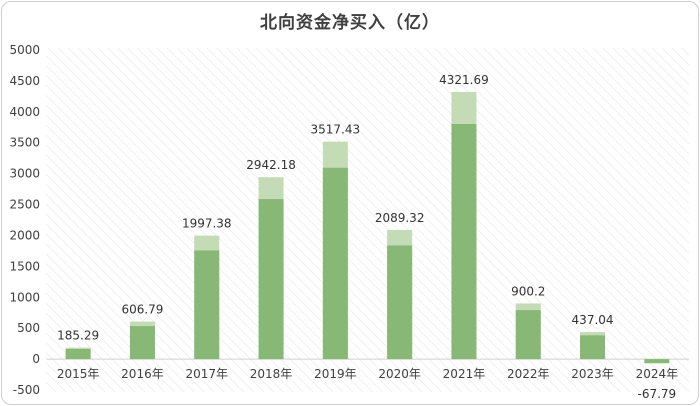 The height and width of the screenshot is (406, 700). What do you see at coordinates (24, 81) in the screenshot?
I see `y-tick-label: 4500` at bounding box center [24, 81].